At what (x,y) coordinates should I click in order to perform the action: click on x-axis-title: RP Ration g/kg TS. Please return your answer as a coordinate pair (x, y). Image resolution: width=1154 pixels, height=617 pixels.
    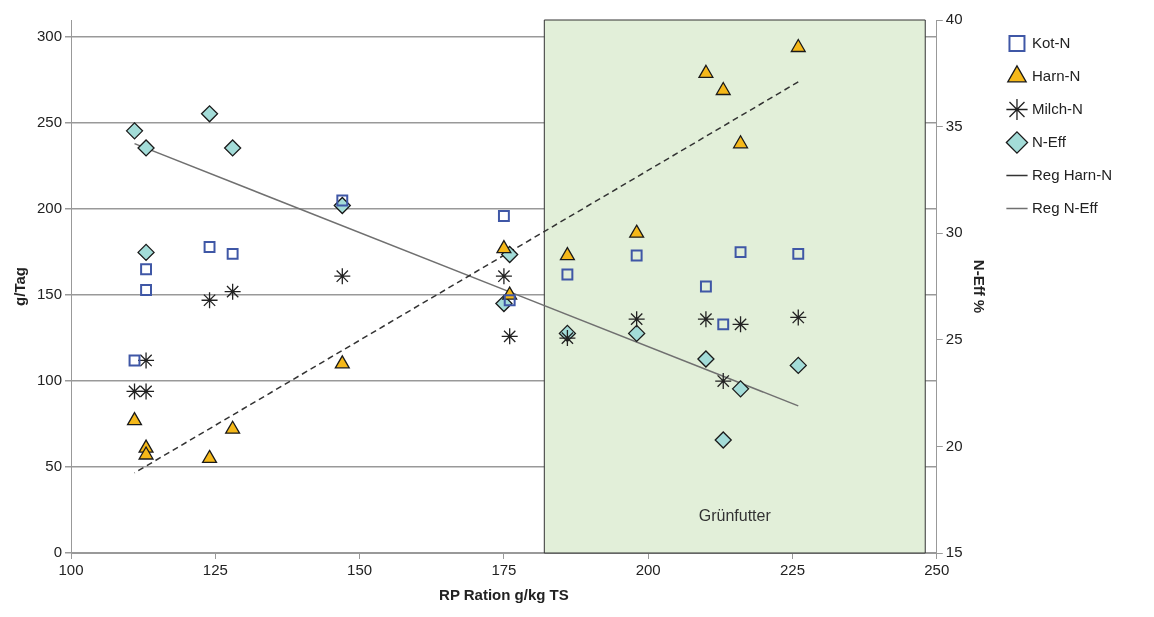
    Looking at the image, I should click on (504, 595).